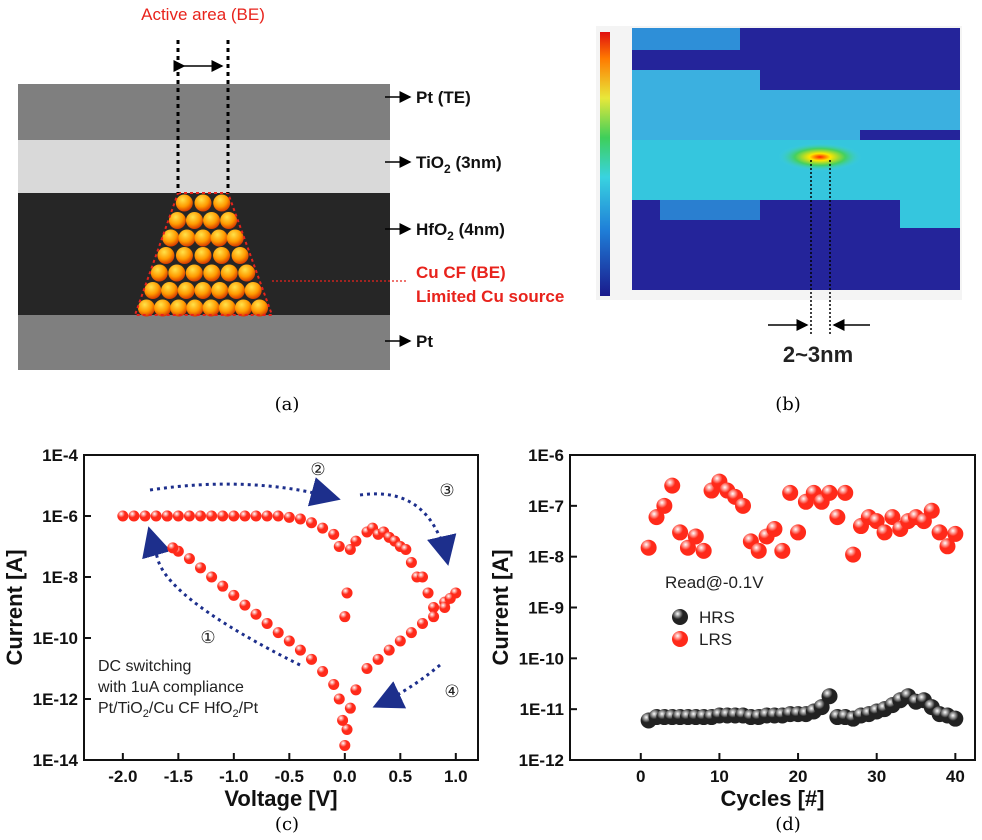 Image resolution: width=982 pixels, height=840 pixels. Describe the element at coordinates (490, 296) in the screenshot. I see `filament-label: Limited Cu source` at that location.